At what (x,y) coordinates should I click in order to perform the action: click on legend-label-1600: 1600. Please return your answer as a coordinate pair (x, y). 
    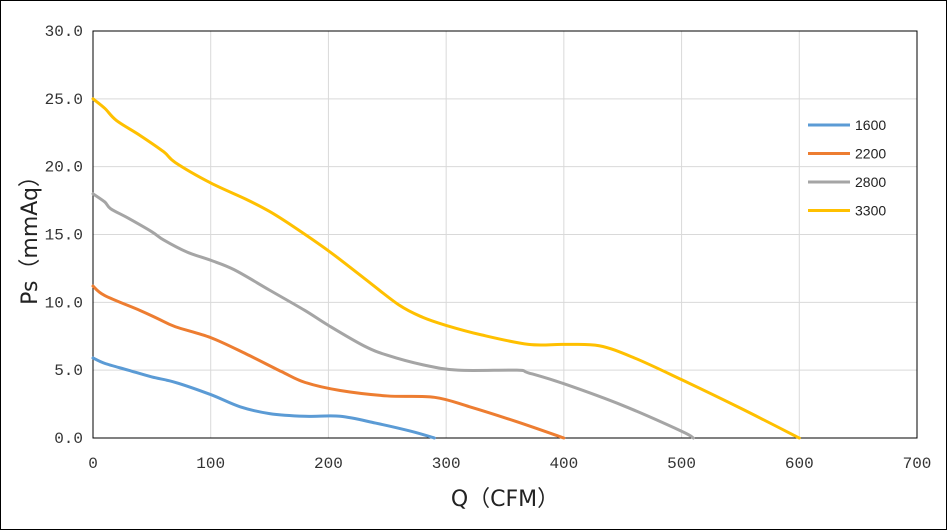
    Looking at the image, I should click on (870, 125).